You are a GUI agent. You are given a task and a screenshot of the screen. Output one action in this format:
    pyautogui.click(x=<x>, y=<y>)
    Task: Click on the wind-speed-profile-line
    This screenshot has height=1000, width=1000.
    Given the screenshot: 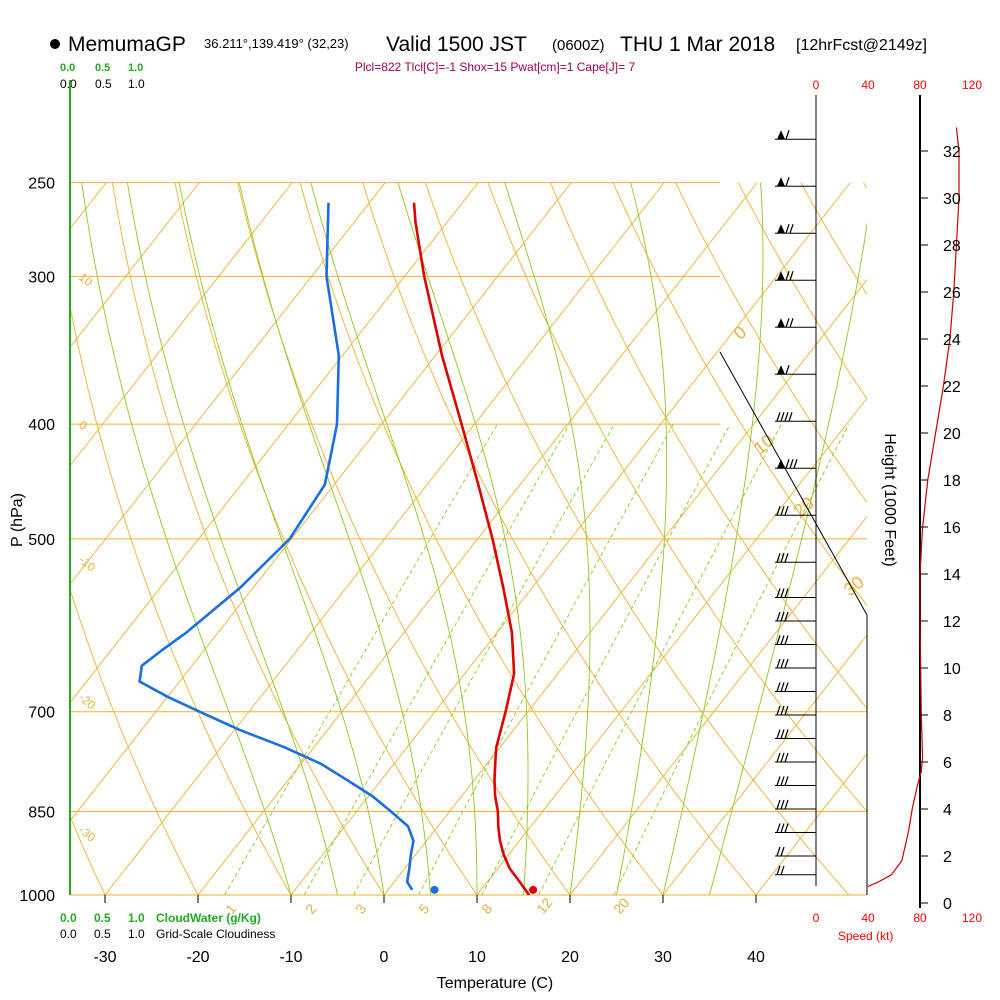 What is the action you would take?
    pyautogui.click(x=913, y=507)
    